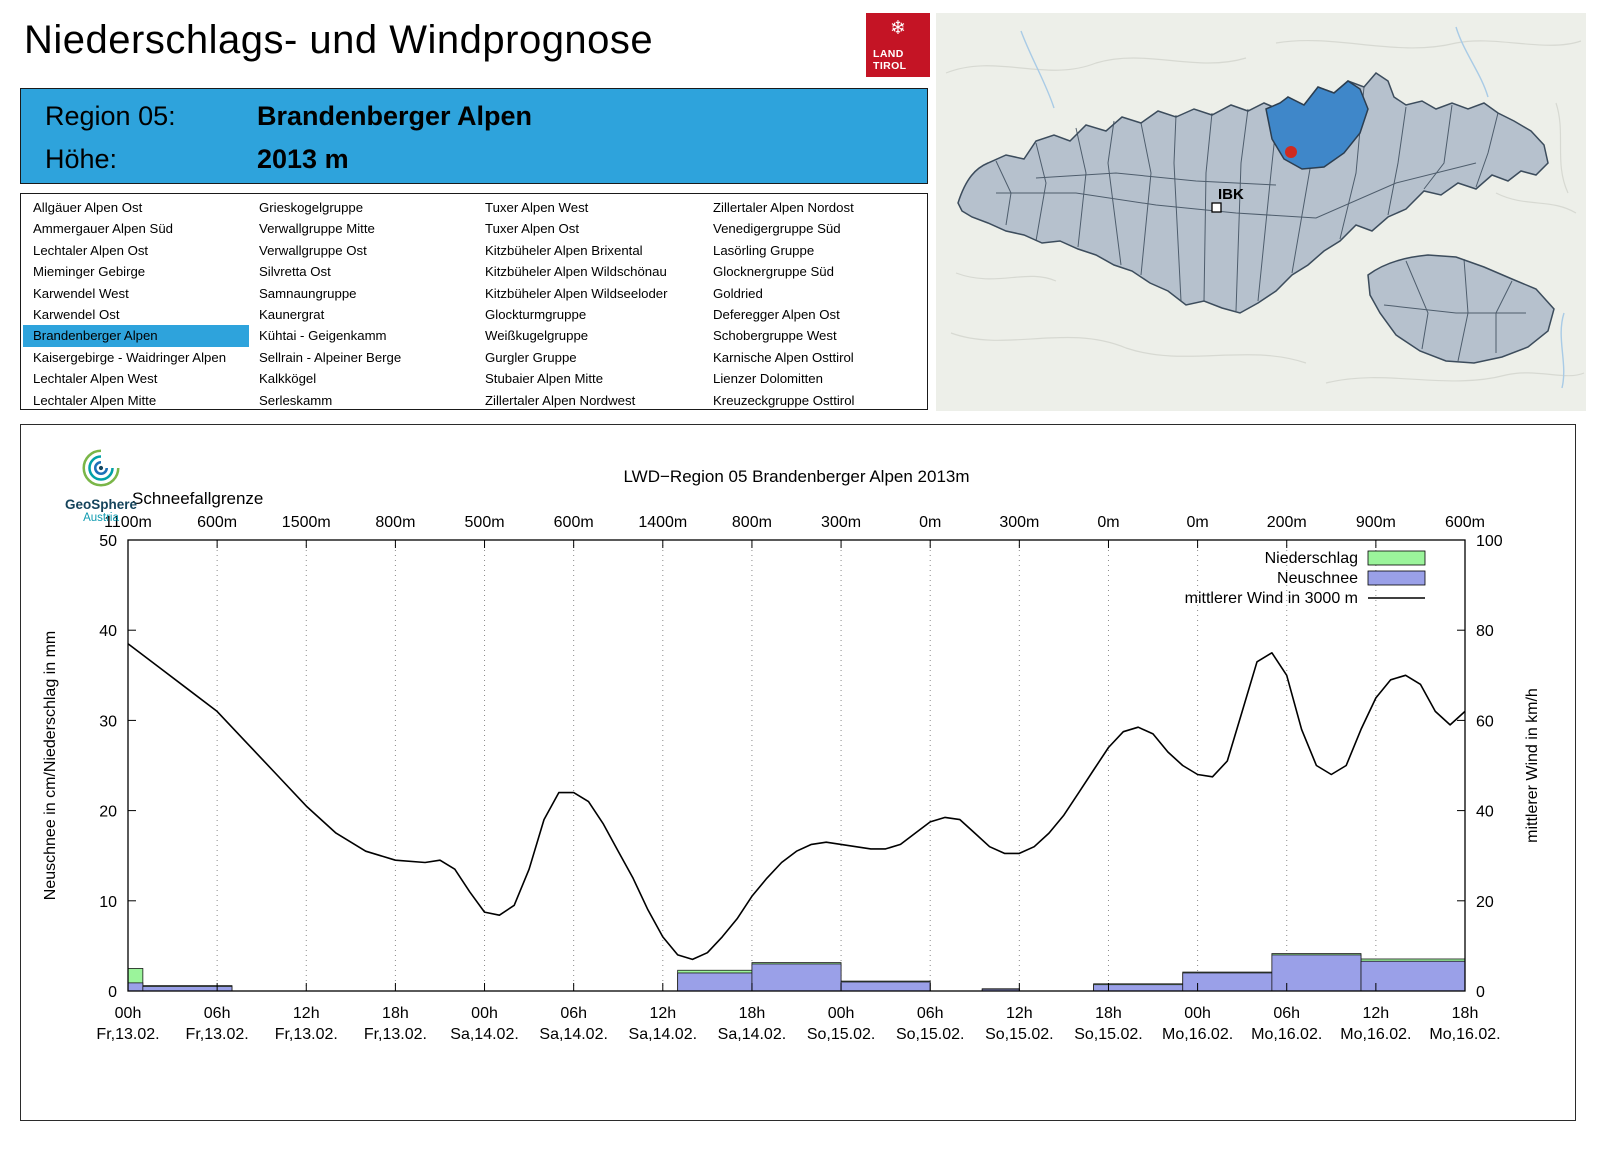 Image resolution: width=1600 pixels, height=1153 pixels. What do you see at coordinates (485, 522) in the screenshot?
I see `snowline-value: 500m` at bounding box center [485, 522].